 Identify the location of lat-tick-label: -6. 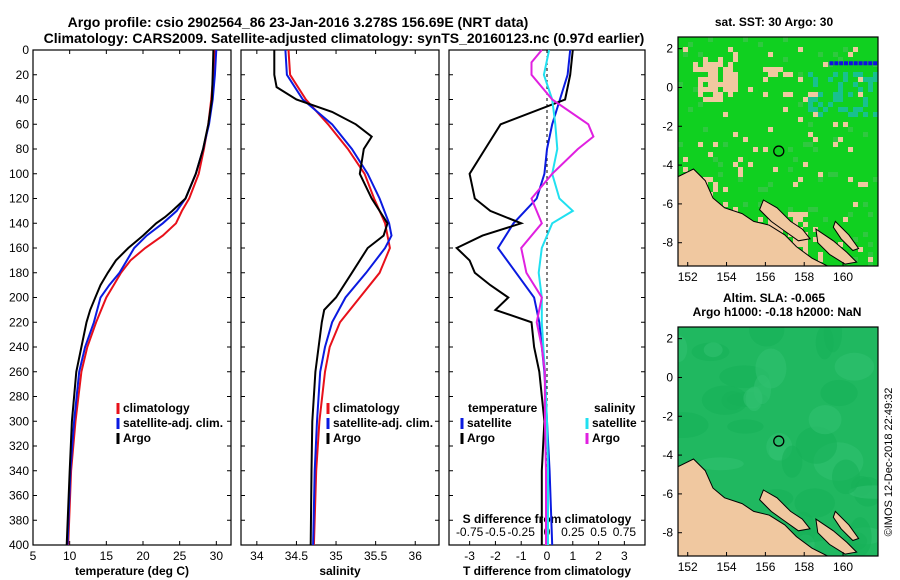
(667, 494).